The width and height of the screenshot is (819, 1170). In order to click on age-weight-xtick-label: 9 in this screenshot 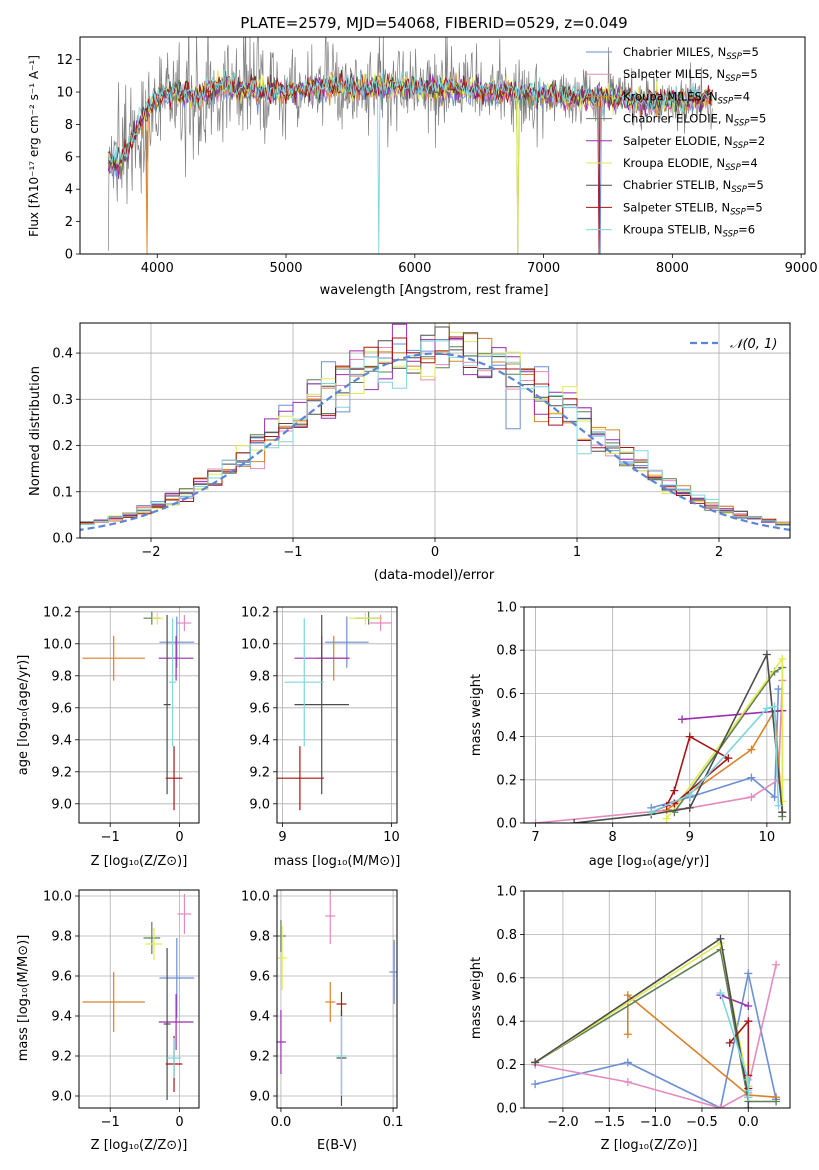, I will do `click(690, 837)`.